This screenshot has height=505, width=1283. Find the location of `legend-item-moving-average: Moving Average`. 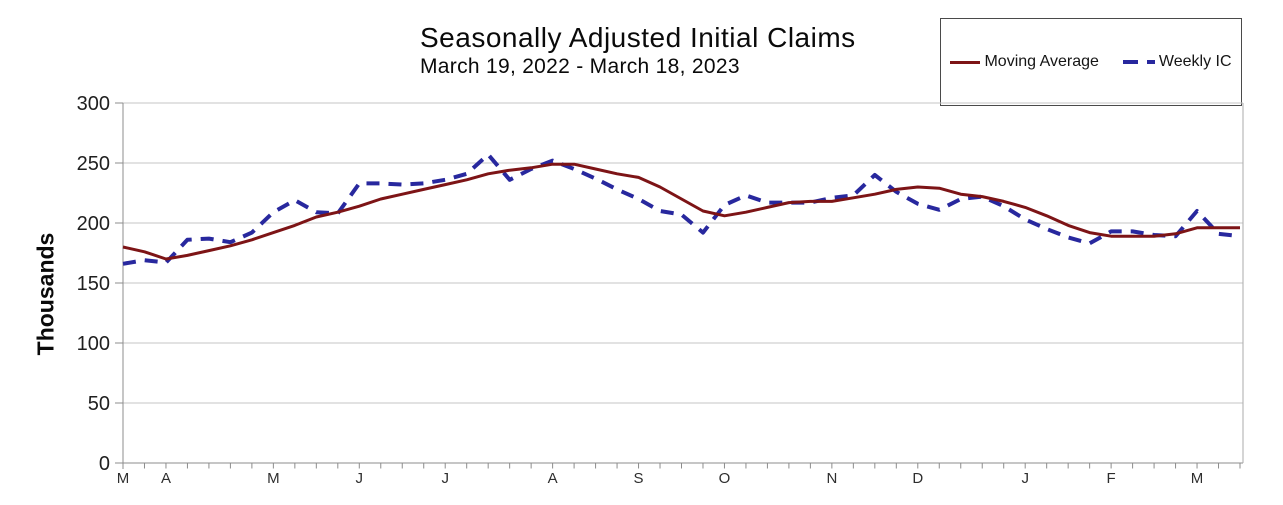

legend-item-moving-average: Moving Average is located at coordinates (1024, 62).